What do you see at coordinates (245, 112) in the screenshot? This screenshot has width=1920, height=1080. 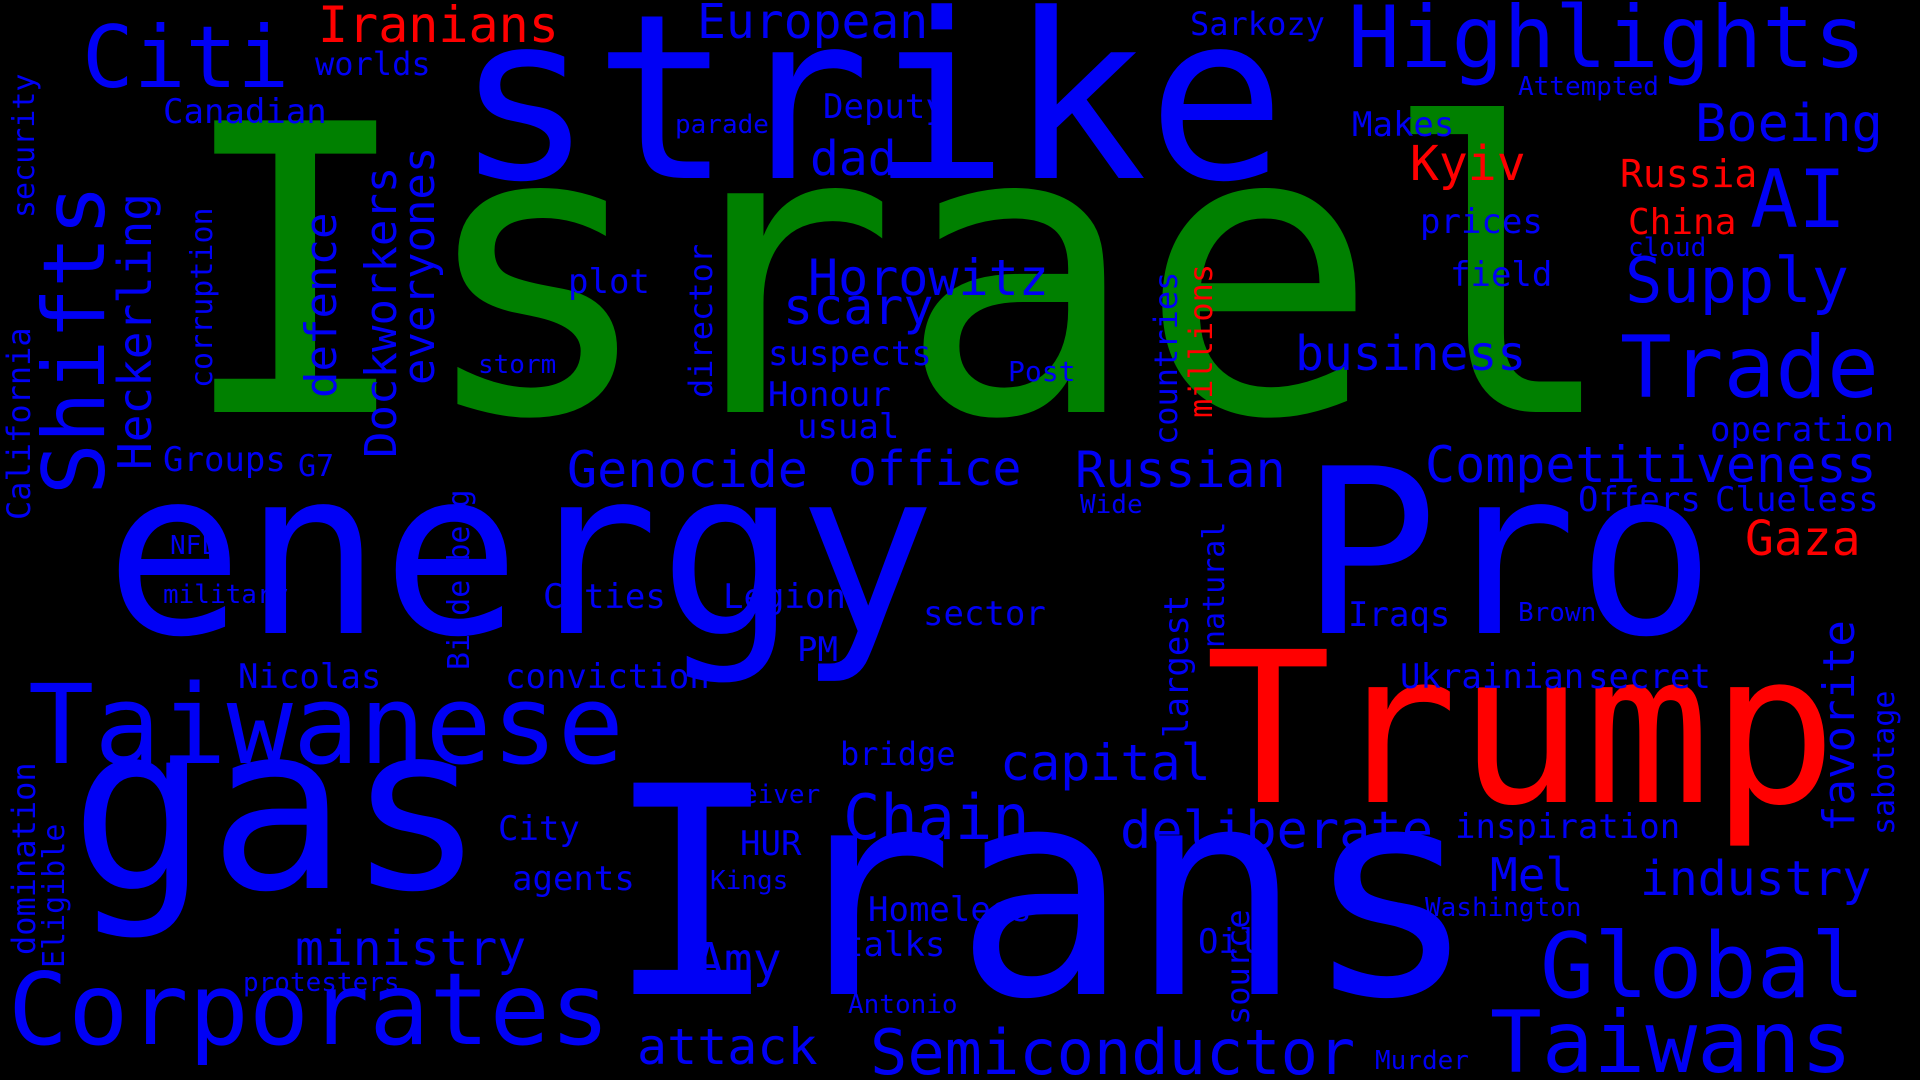 I see `word-canadian: Canadian` at bounding box center [245, 112].